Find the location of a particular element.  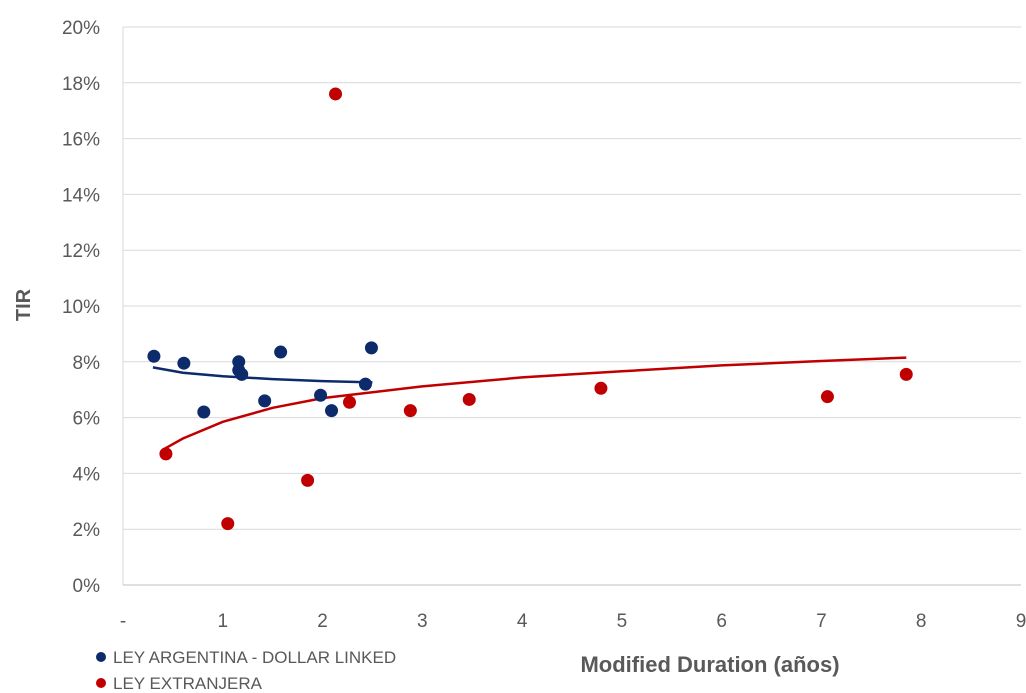

x-tick-label: 8 is located at coordinates (921, 621).